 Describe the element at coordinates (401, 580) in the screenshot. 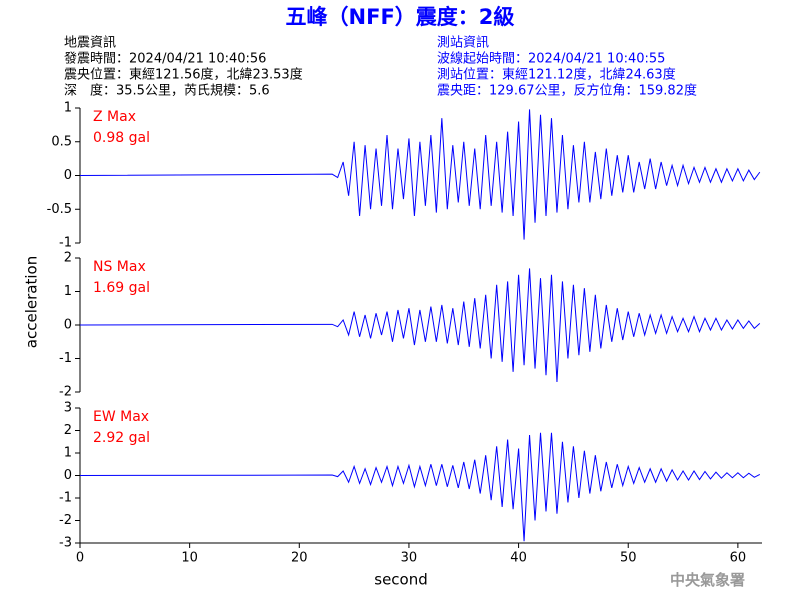

I see `x-axis-label: second` at that location.